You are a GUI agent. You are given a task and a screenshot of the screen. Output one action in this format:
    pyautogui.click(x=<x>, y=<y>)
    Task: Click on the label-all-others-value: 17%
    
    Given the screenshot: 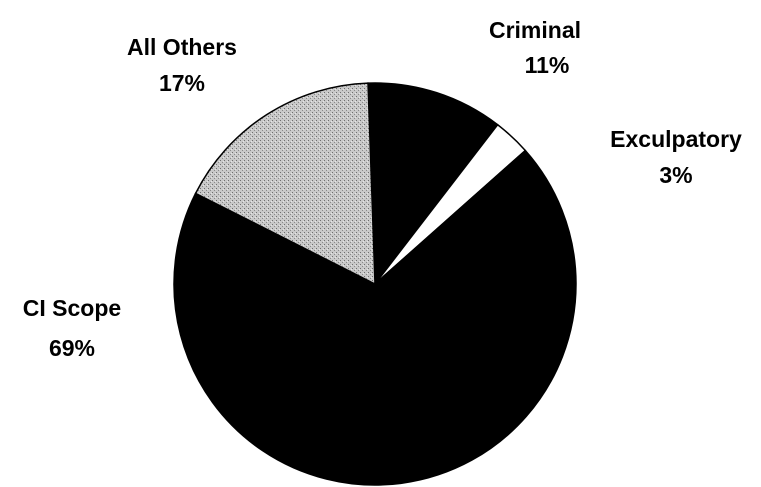 What is the action you would take?
    pyautogui.click(x=182, y=83)
    